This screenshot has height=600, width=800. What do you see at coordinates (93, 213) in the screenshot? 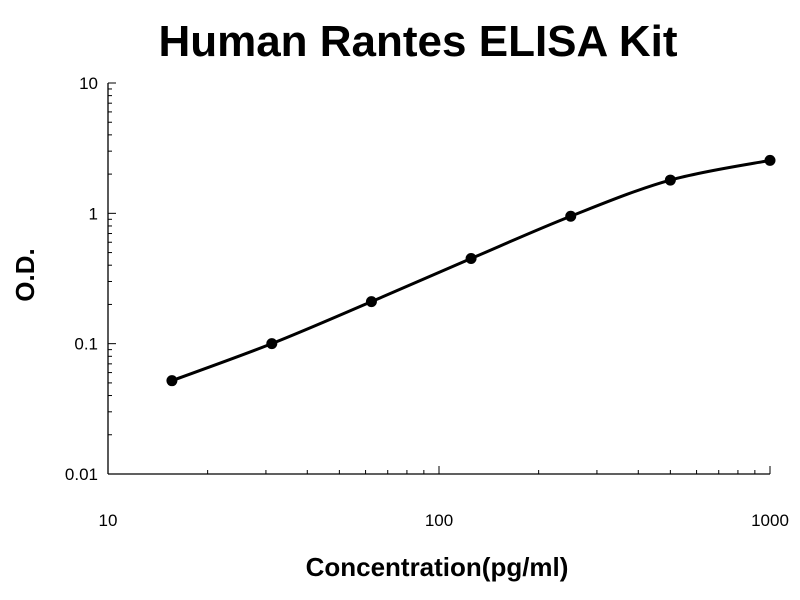
I see `y-tick-label: 1` at bounding box center [93, 213].